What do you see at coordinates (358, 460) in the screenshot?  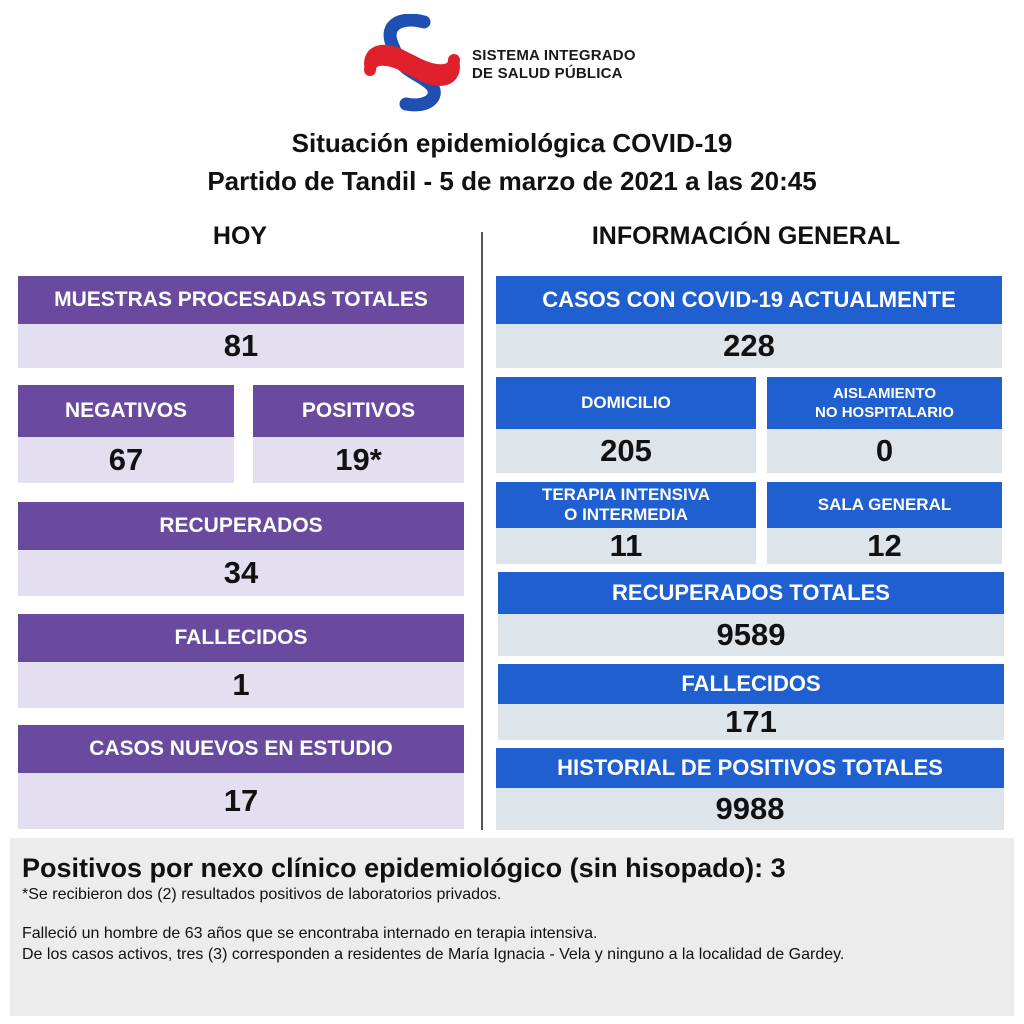 I see `positivos-value: 19*` at bounding box center [358, 460].